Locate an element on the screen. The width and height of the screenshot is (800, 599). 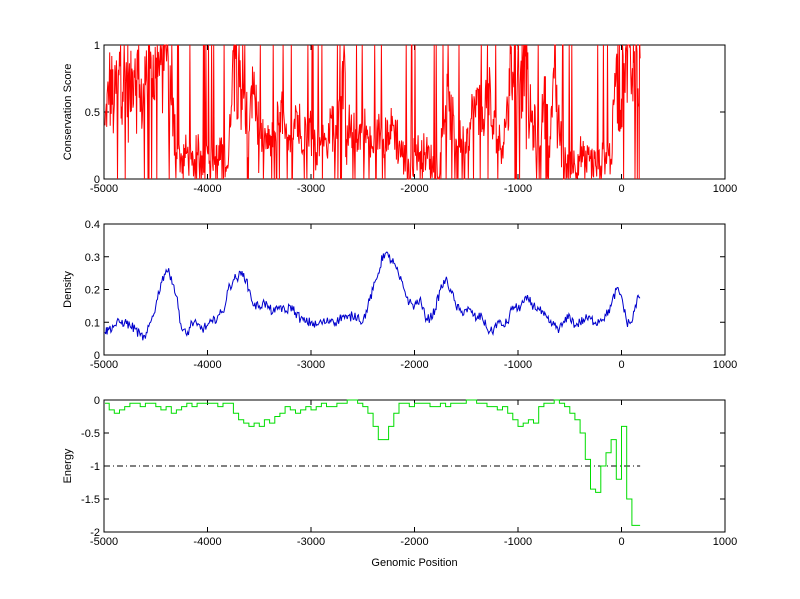
y-tick-label: 0.3 is located at coordinates (92, 258).